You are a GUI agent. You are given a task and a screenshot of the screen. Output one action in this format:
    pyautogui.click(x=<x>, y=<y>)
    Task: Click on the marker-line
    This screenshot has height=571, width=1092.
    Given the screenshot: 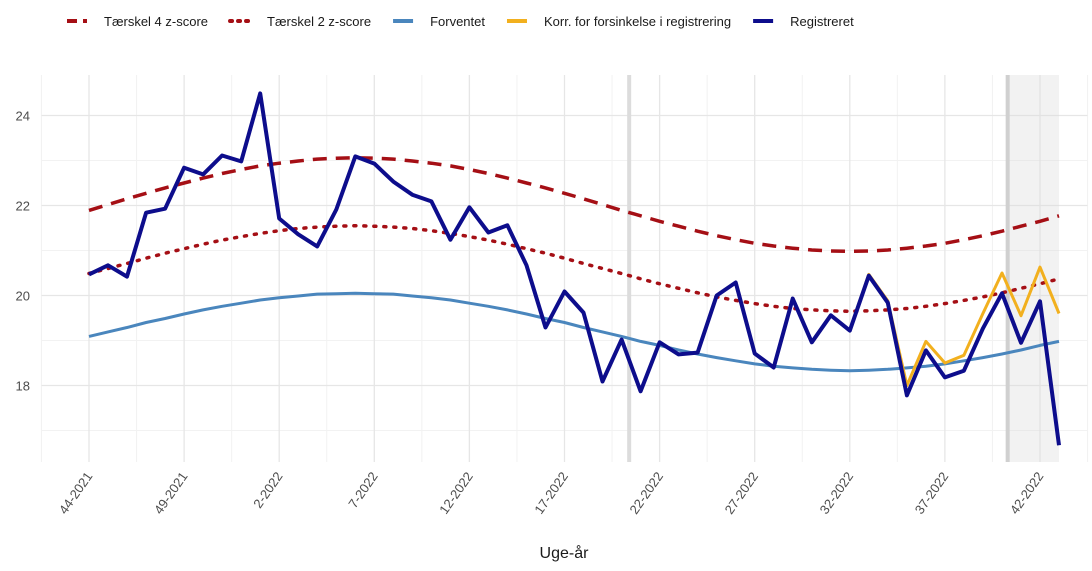 What is the action you would take?
    pyautogui.click(x=629, y=268)
    